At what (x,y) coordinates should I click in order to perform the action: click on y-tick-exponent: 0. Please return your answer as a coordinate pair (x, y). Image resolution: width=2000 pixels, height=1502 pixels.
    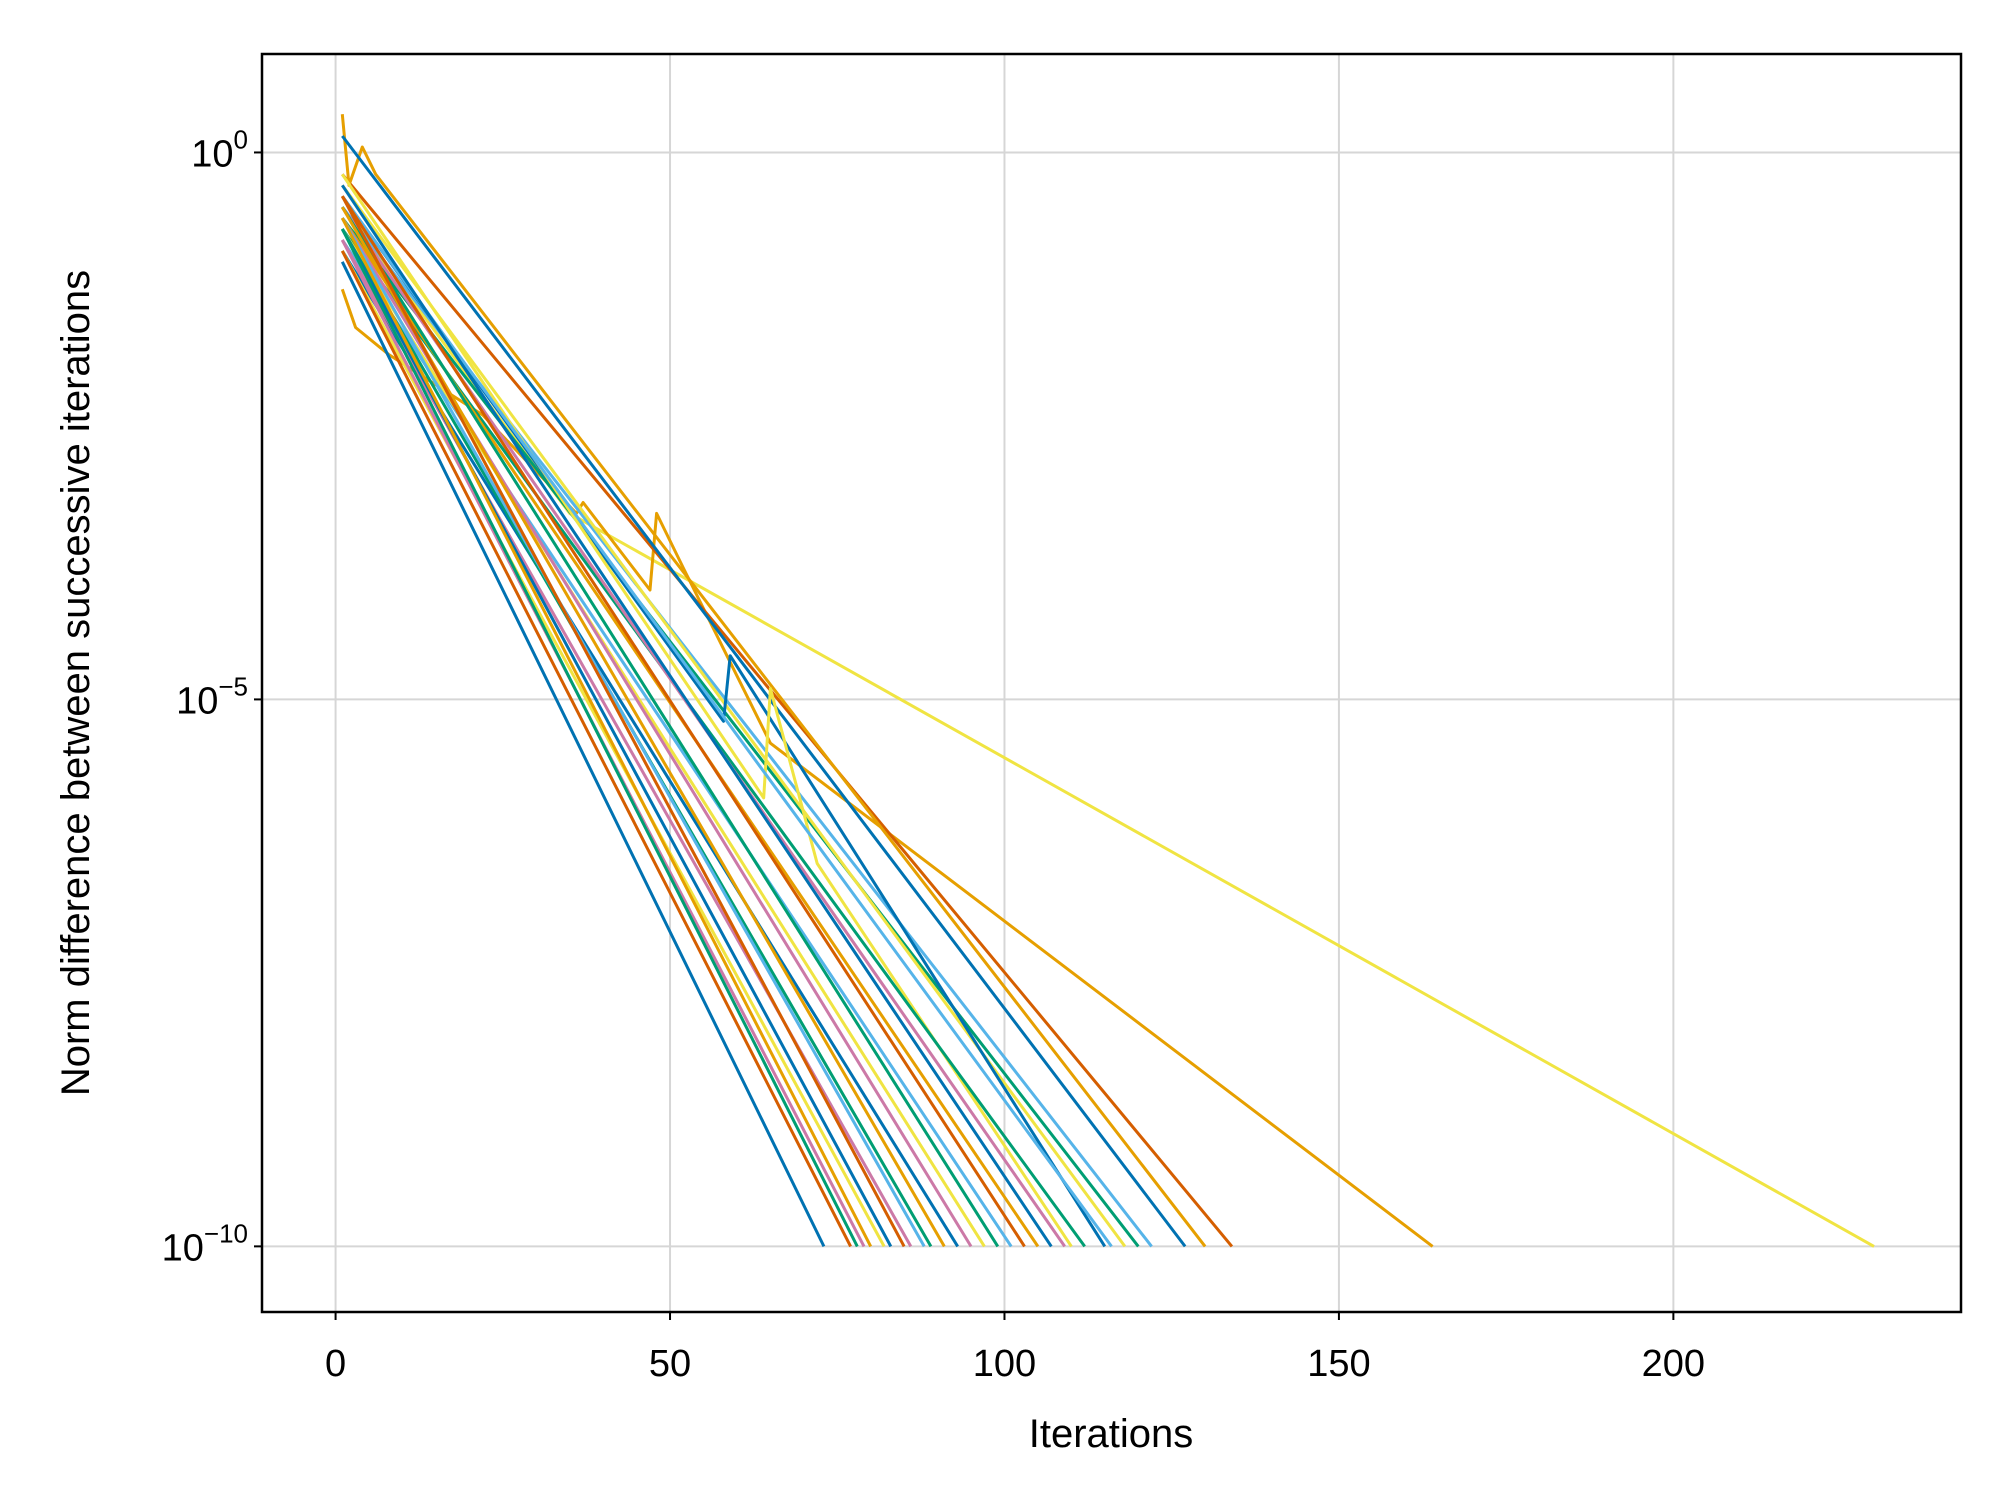
    Looking at the image, I should click on (241, 139).